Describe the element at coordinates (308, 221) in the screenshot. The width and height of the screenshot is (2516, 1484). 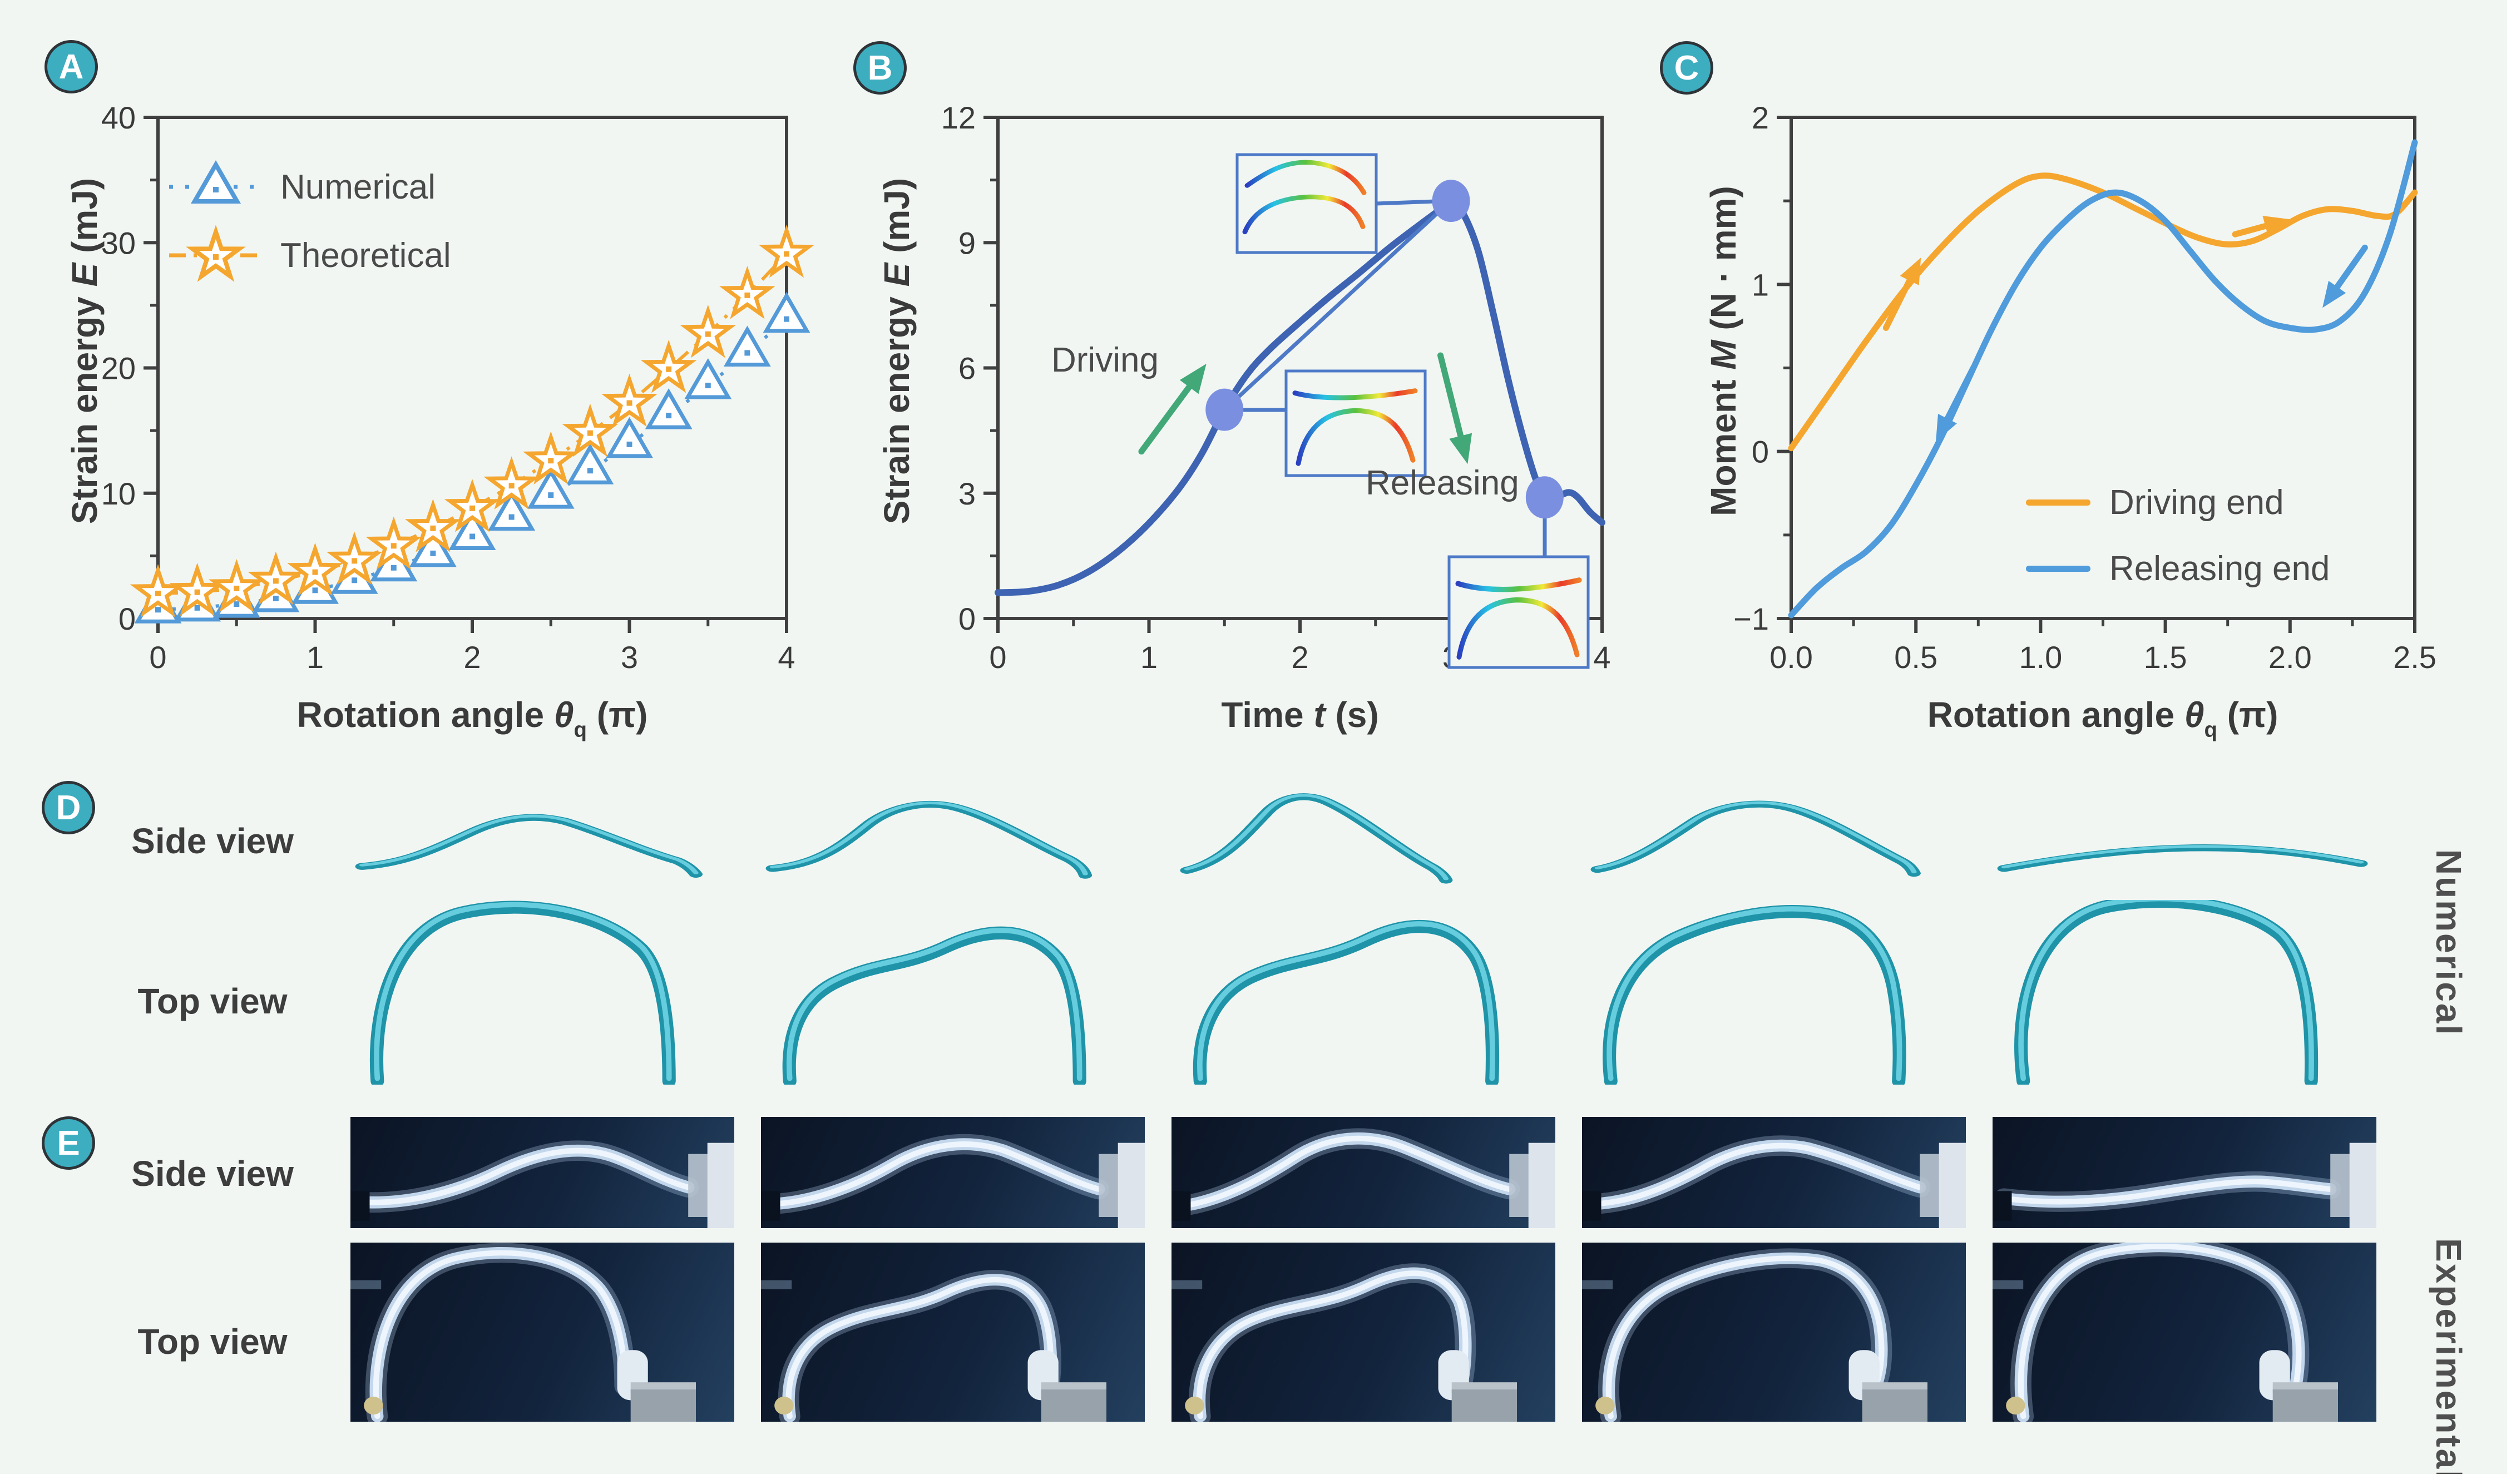
I see `panel-a-legend: Numerical Theoretical` at that location.